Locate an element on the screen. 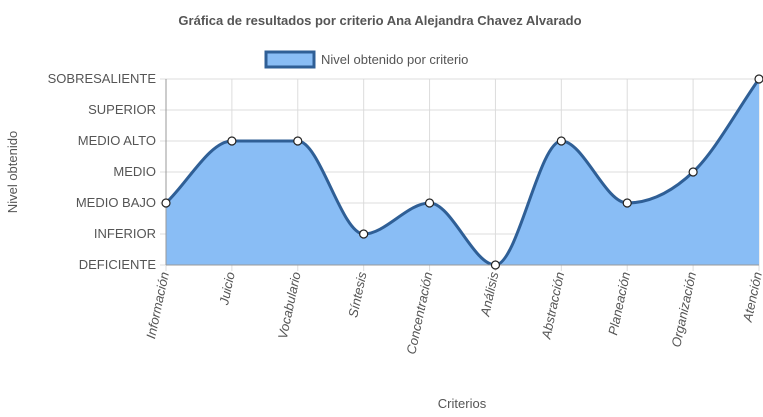  x-tick-label: Concentración is located at coordinates (419, 313).